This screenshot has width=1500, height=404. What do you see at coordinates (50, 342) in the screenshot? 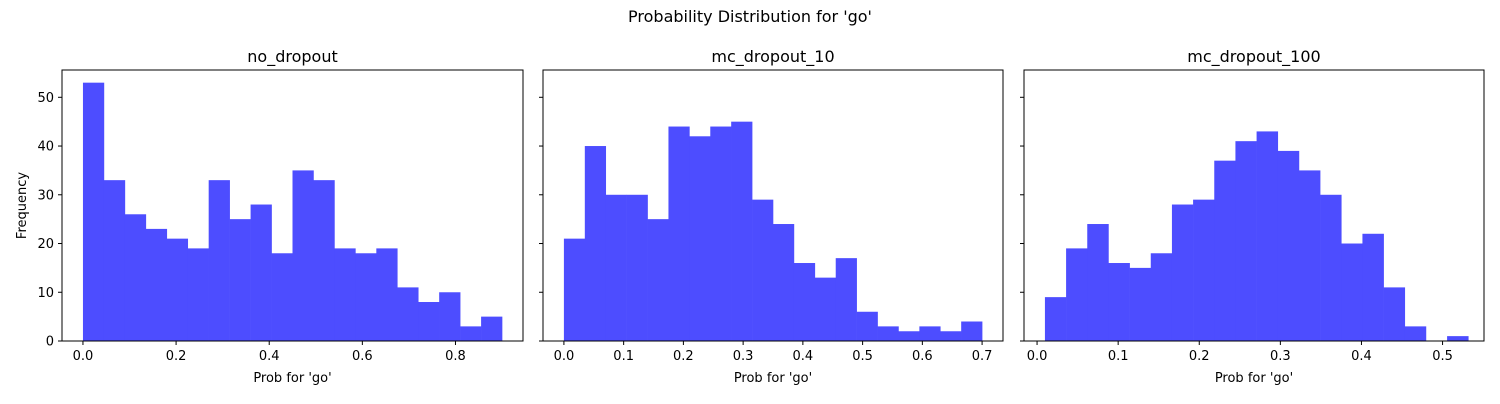
I see `y-tick-label: 0` at bounding box center [50, 342].